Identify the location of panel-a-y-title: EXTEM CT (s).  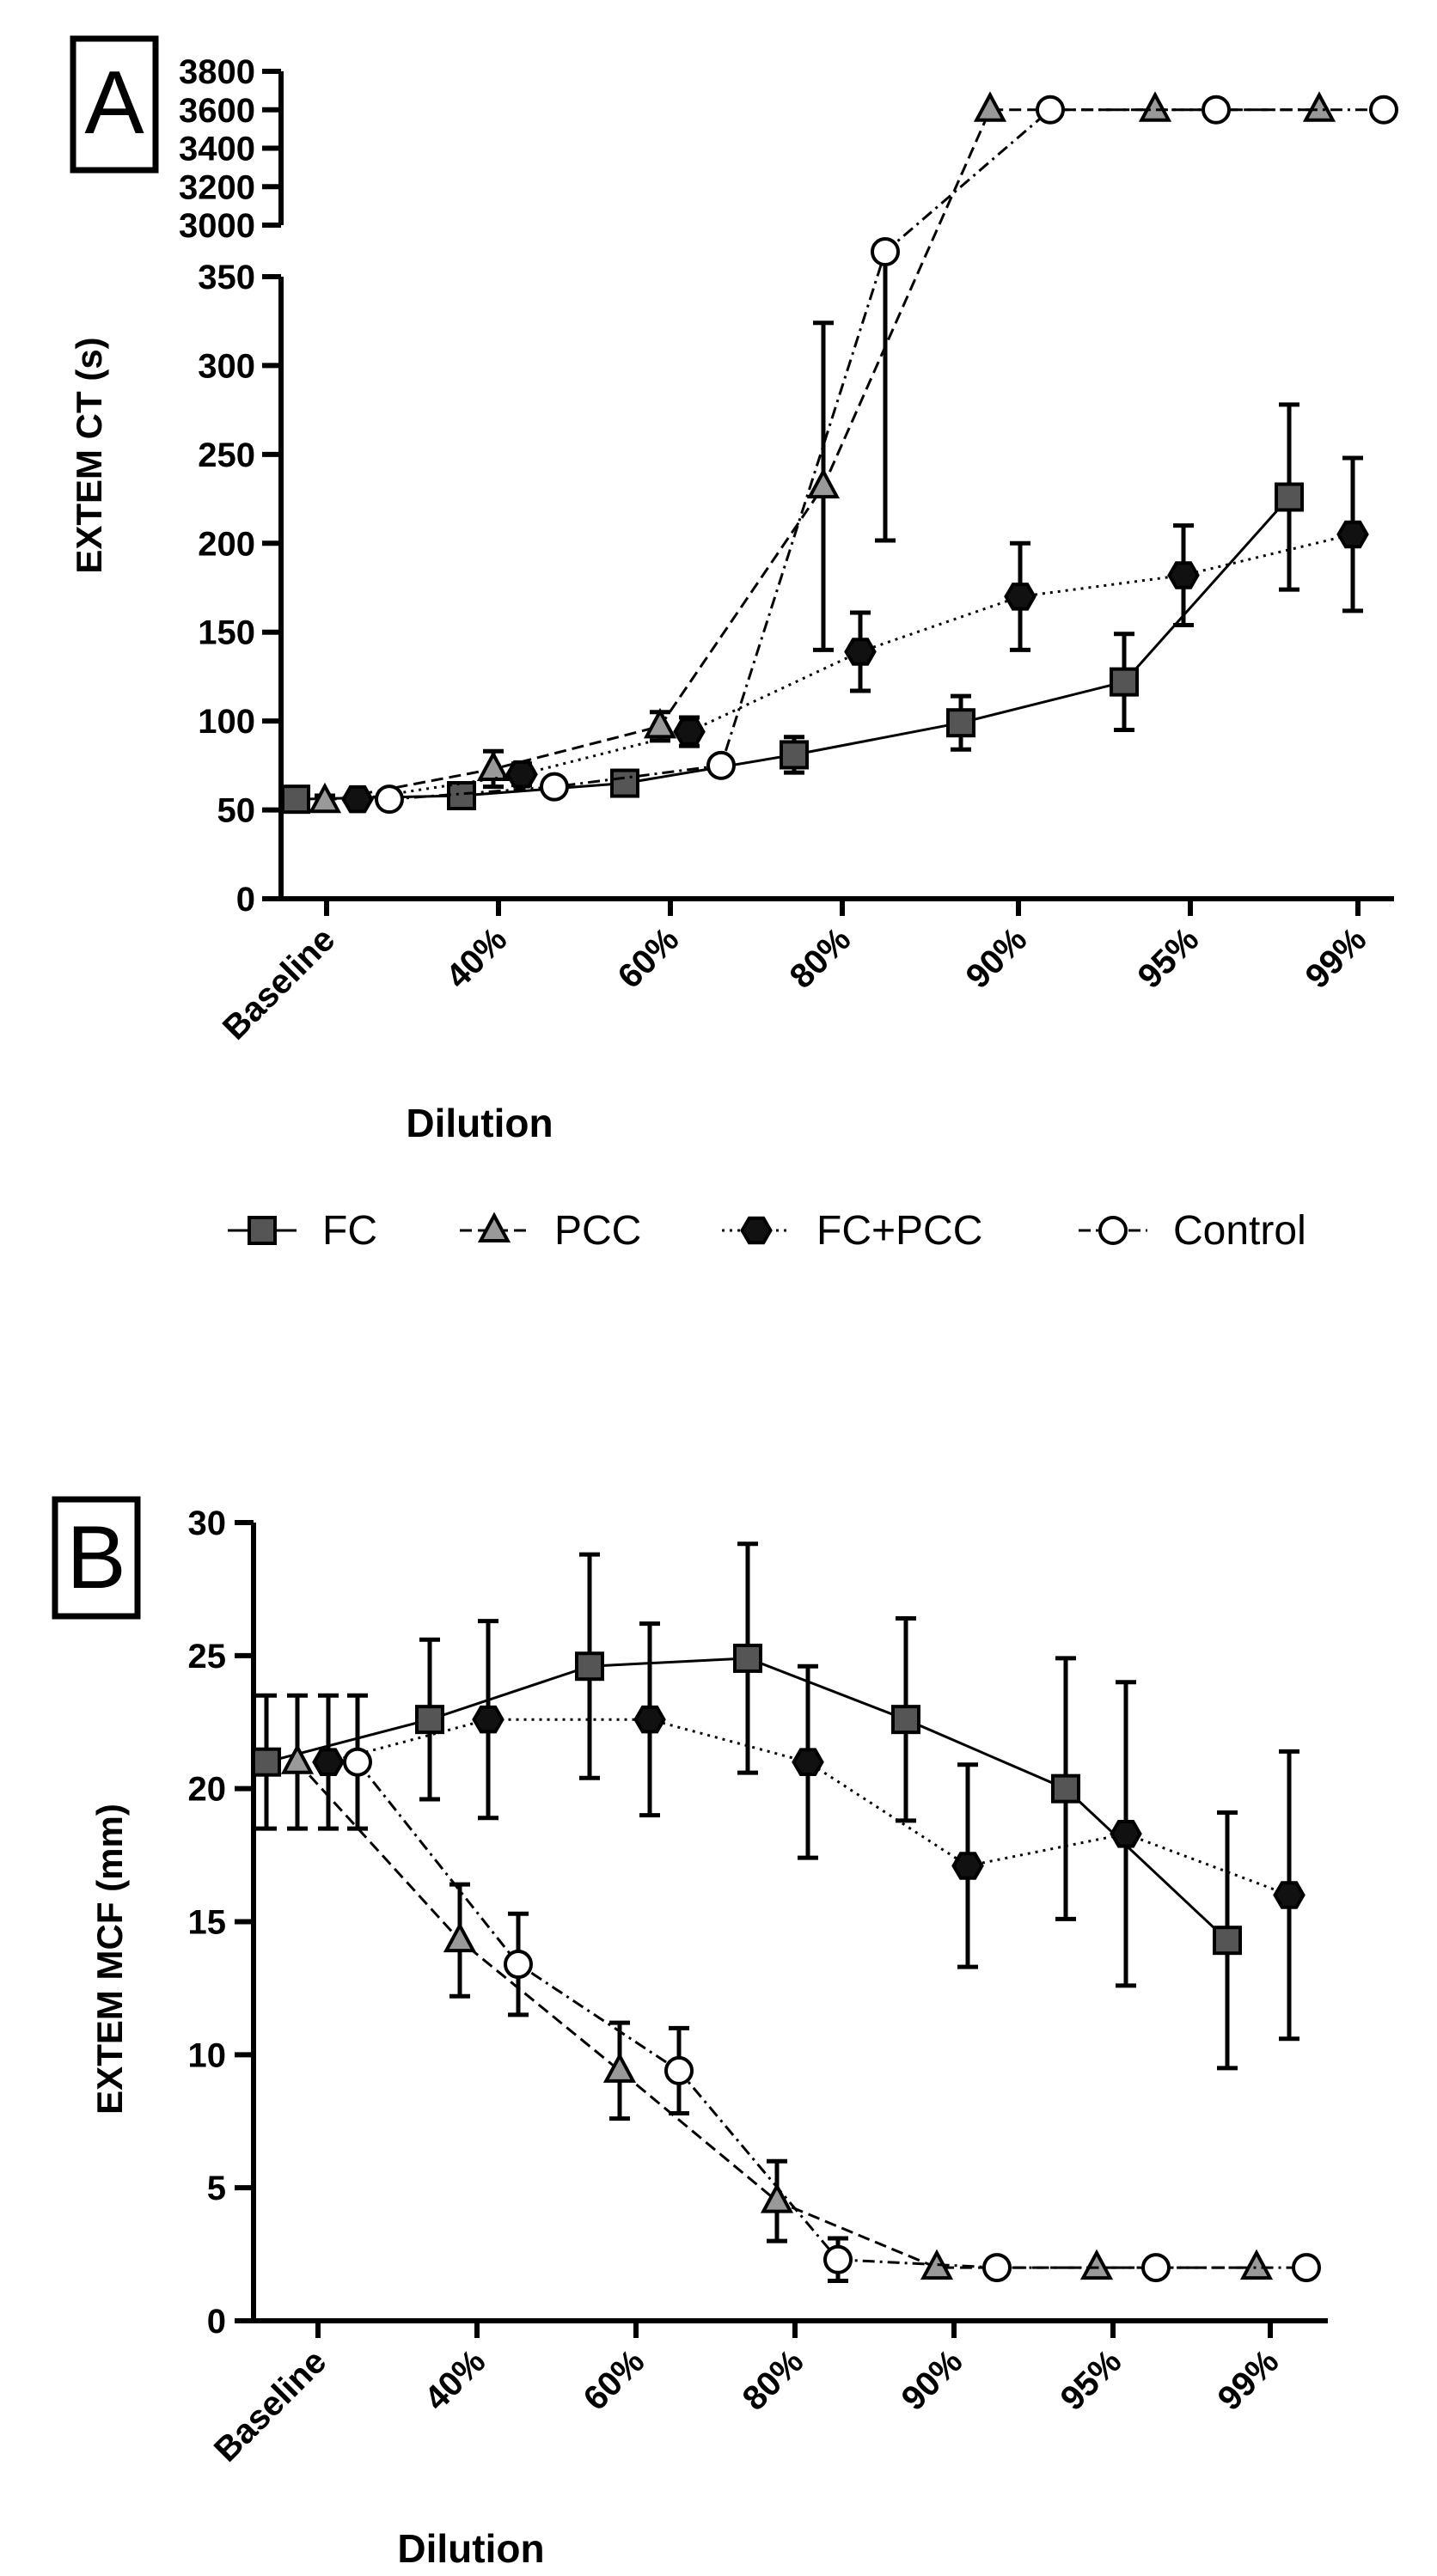
(89, 455).